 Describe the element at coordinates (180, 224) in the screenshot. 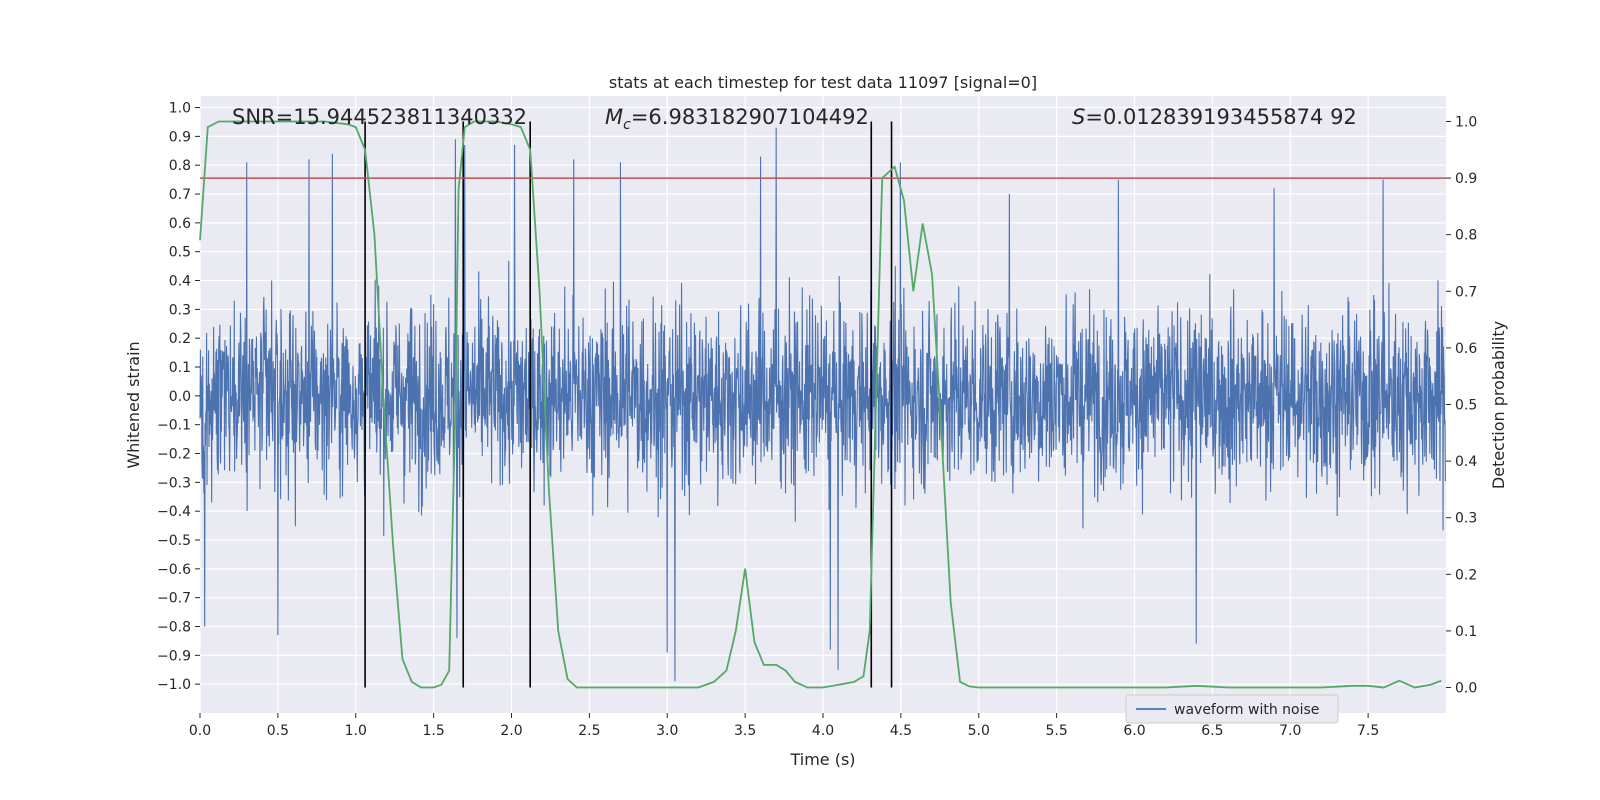

I see `y-left-tick-label: 0.6` at that location.